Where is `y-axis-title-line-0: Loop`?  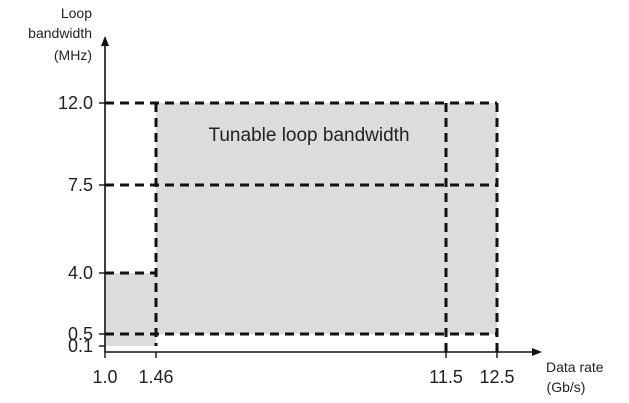
y-axis-title-line-0: Loop is located at coordinates (76, 13).